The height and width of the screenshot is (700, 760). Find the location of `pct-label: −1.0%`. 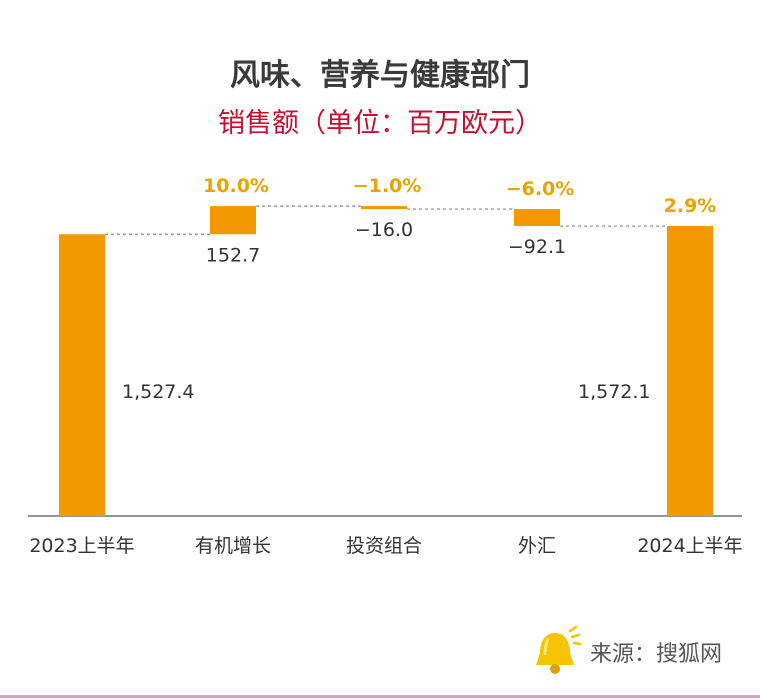

pct-label: −1.0% is located at coordinates (387, 186).